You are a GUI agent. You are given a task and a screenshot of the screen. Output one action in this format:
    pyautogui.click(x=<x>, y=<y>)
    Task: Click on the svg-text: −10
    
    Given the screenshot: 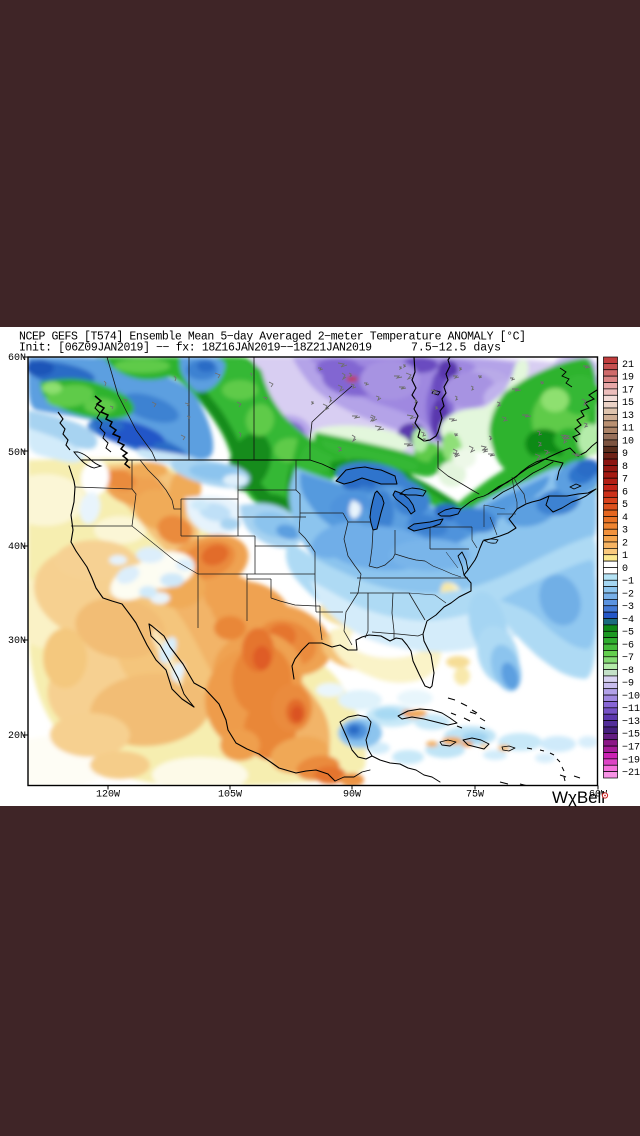 What is the action you would take?
    pyautogui.click(x=631, y=697)
    